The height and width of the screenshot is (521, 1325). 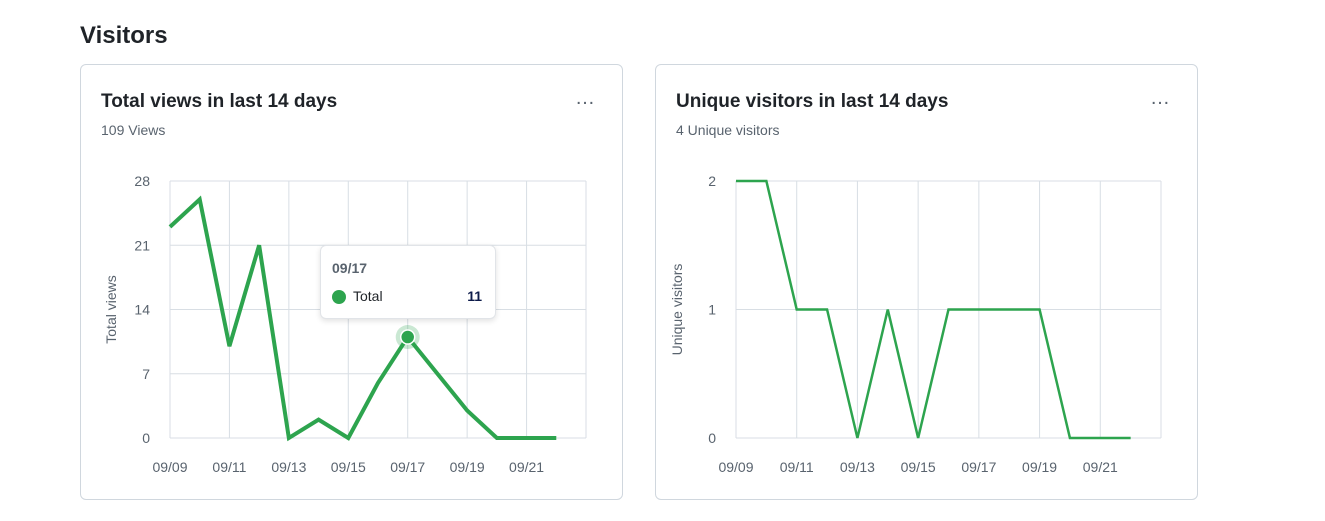 I want to click on card-subtitle: 4 Unique visitors, so click(x=728, y=130).